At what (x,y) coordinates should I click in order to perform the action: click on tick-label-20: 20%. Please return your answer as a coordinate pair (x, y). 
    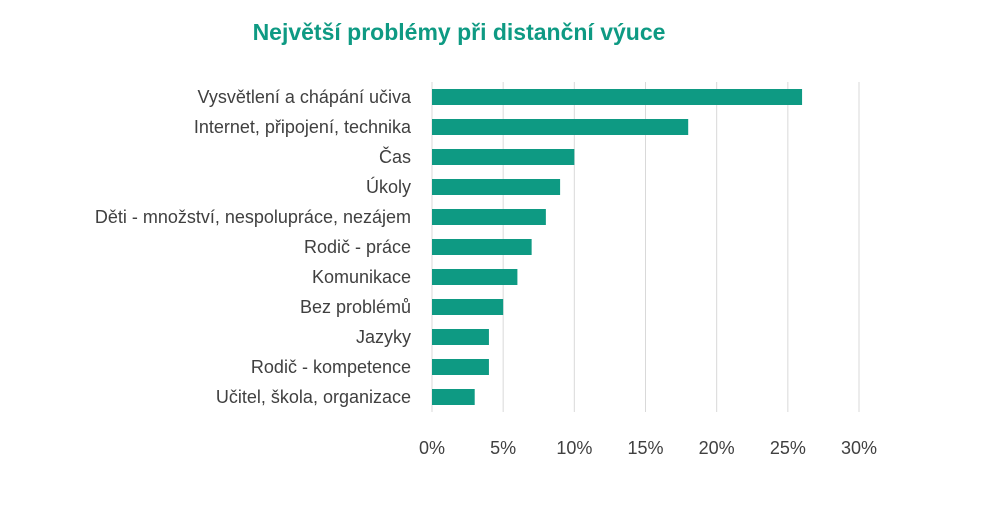
    Looking at the image, I should click on (717, 448).